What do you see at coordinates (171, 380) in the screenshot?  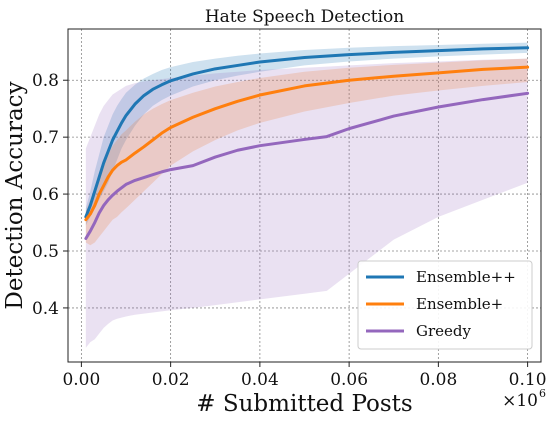 I see `x-tick-label-1: 0.02` at bounding box center [171, 380].